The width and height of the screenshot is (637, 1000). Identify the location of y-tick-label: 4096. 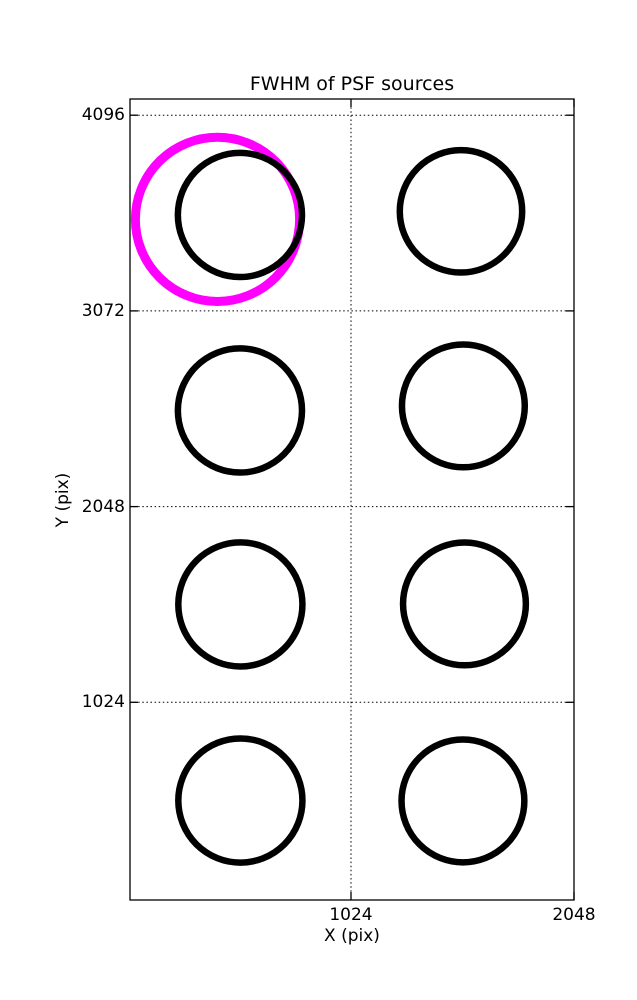
(103, 115).